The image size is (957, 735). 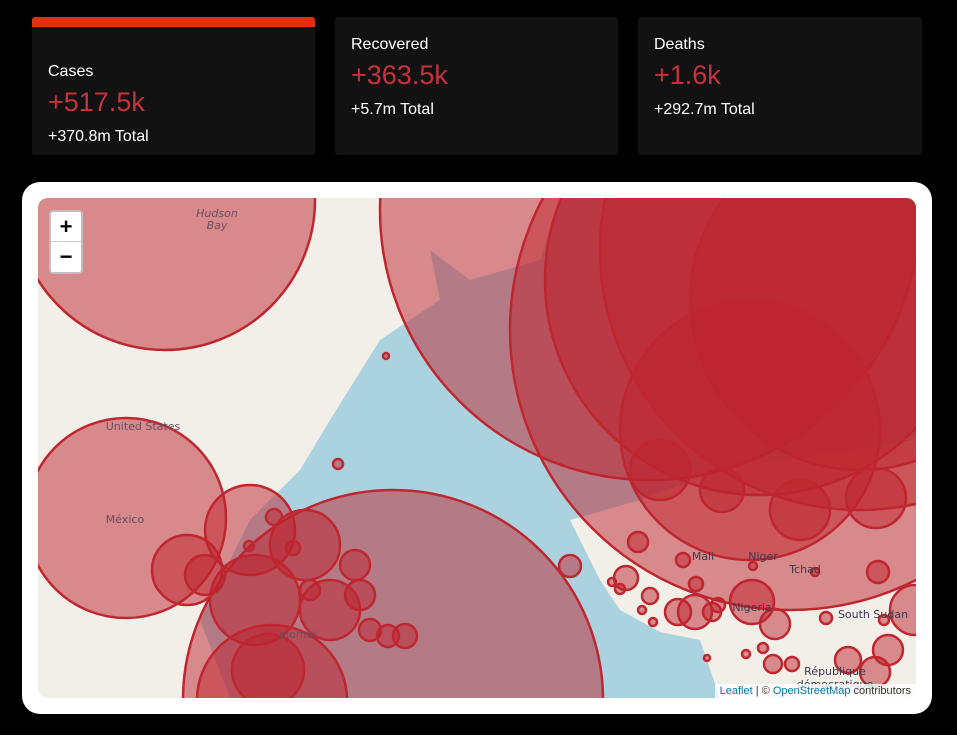 What do you see at coordinates (780, 86) in the screenshot?
I see `stat-card: Deaths +1.6k +292.7m Total` at bounding box center [780, 86].